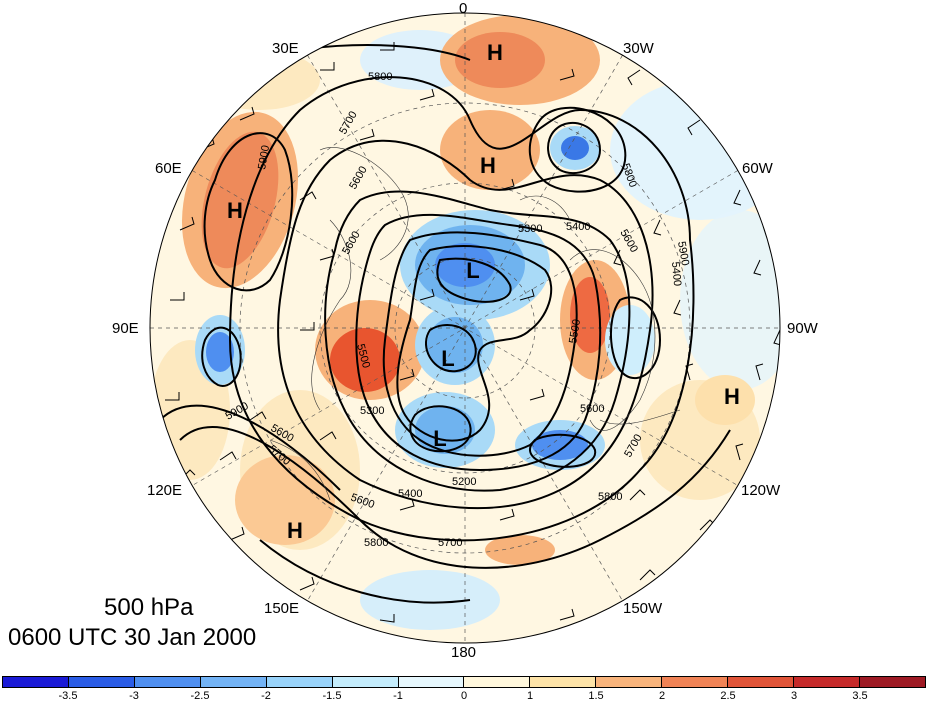 The image size is (928, 702). I want to click on contour-label: 5700, so click(450, 543).